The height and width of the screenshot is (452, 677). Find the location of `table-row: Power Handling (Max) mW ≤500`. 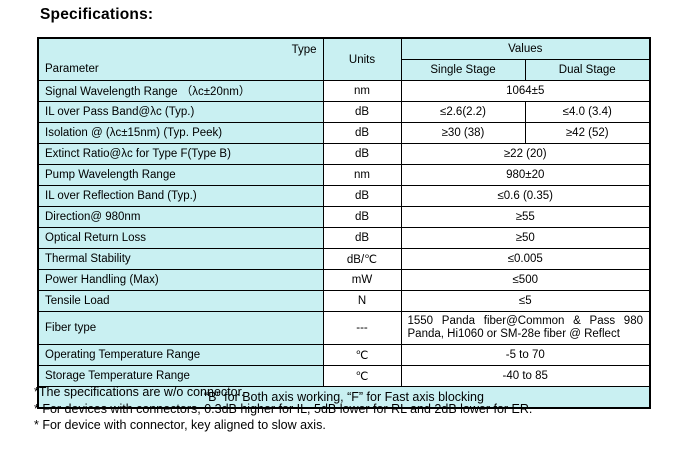

table-row: Power Handling (Max) mW ≤500 is located at coordinates (344, 280).